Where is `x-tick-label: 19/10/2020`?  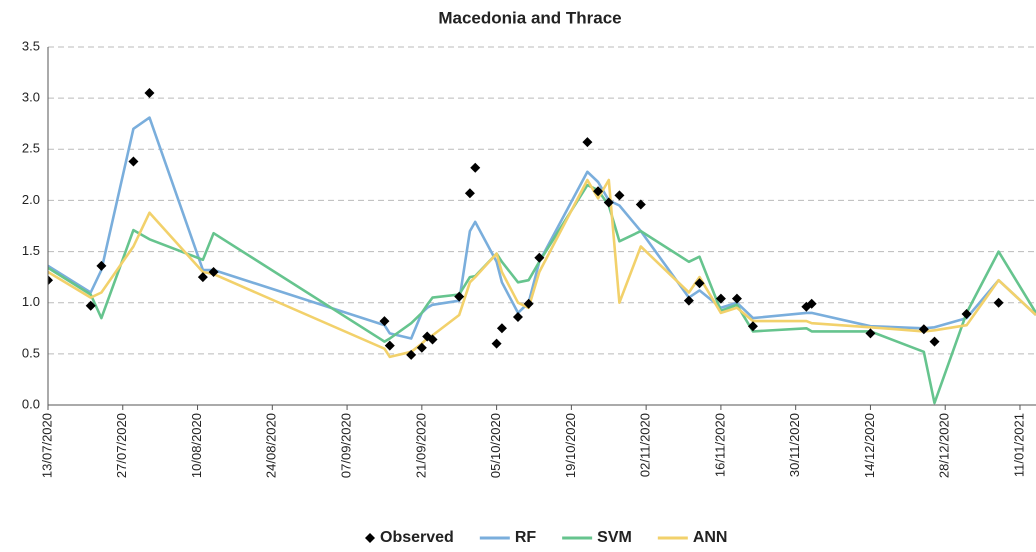
x-tick-label: 19/10/2020 is located at coordinates (570, 445).